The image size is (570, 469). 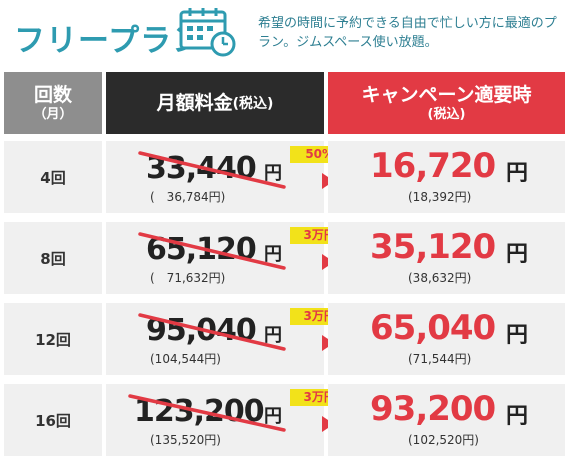 What do you see at coordinates (53, 177) in the screenshot?
I see `row-count: 4回` at bounding box center [53, 177].